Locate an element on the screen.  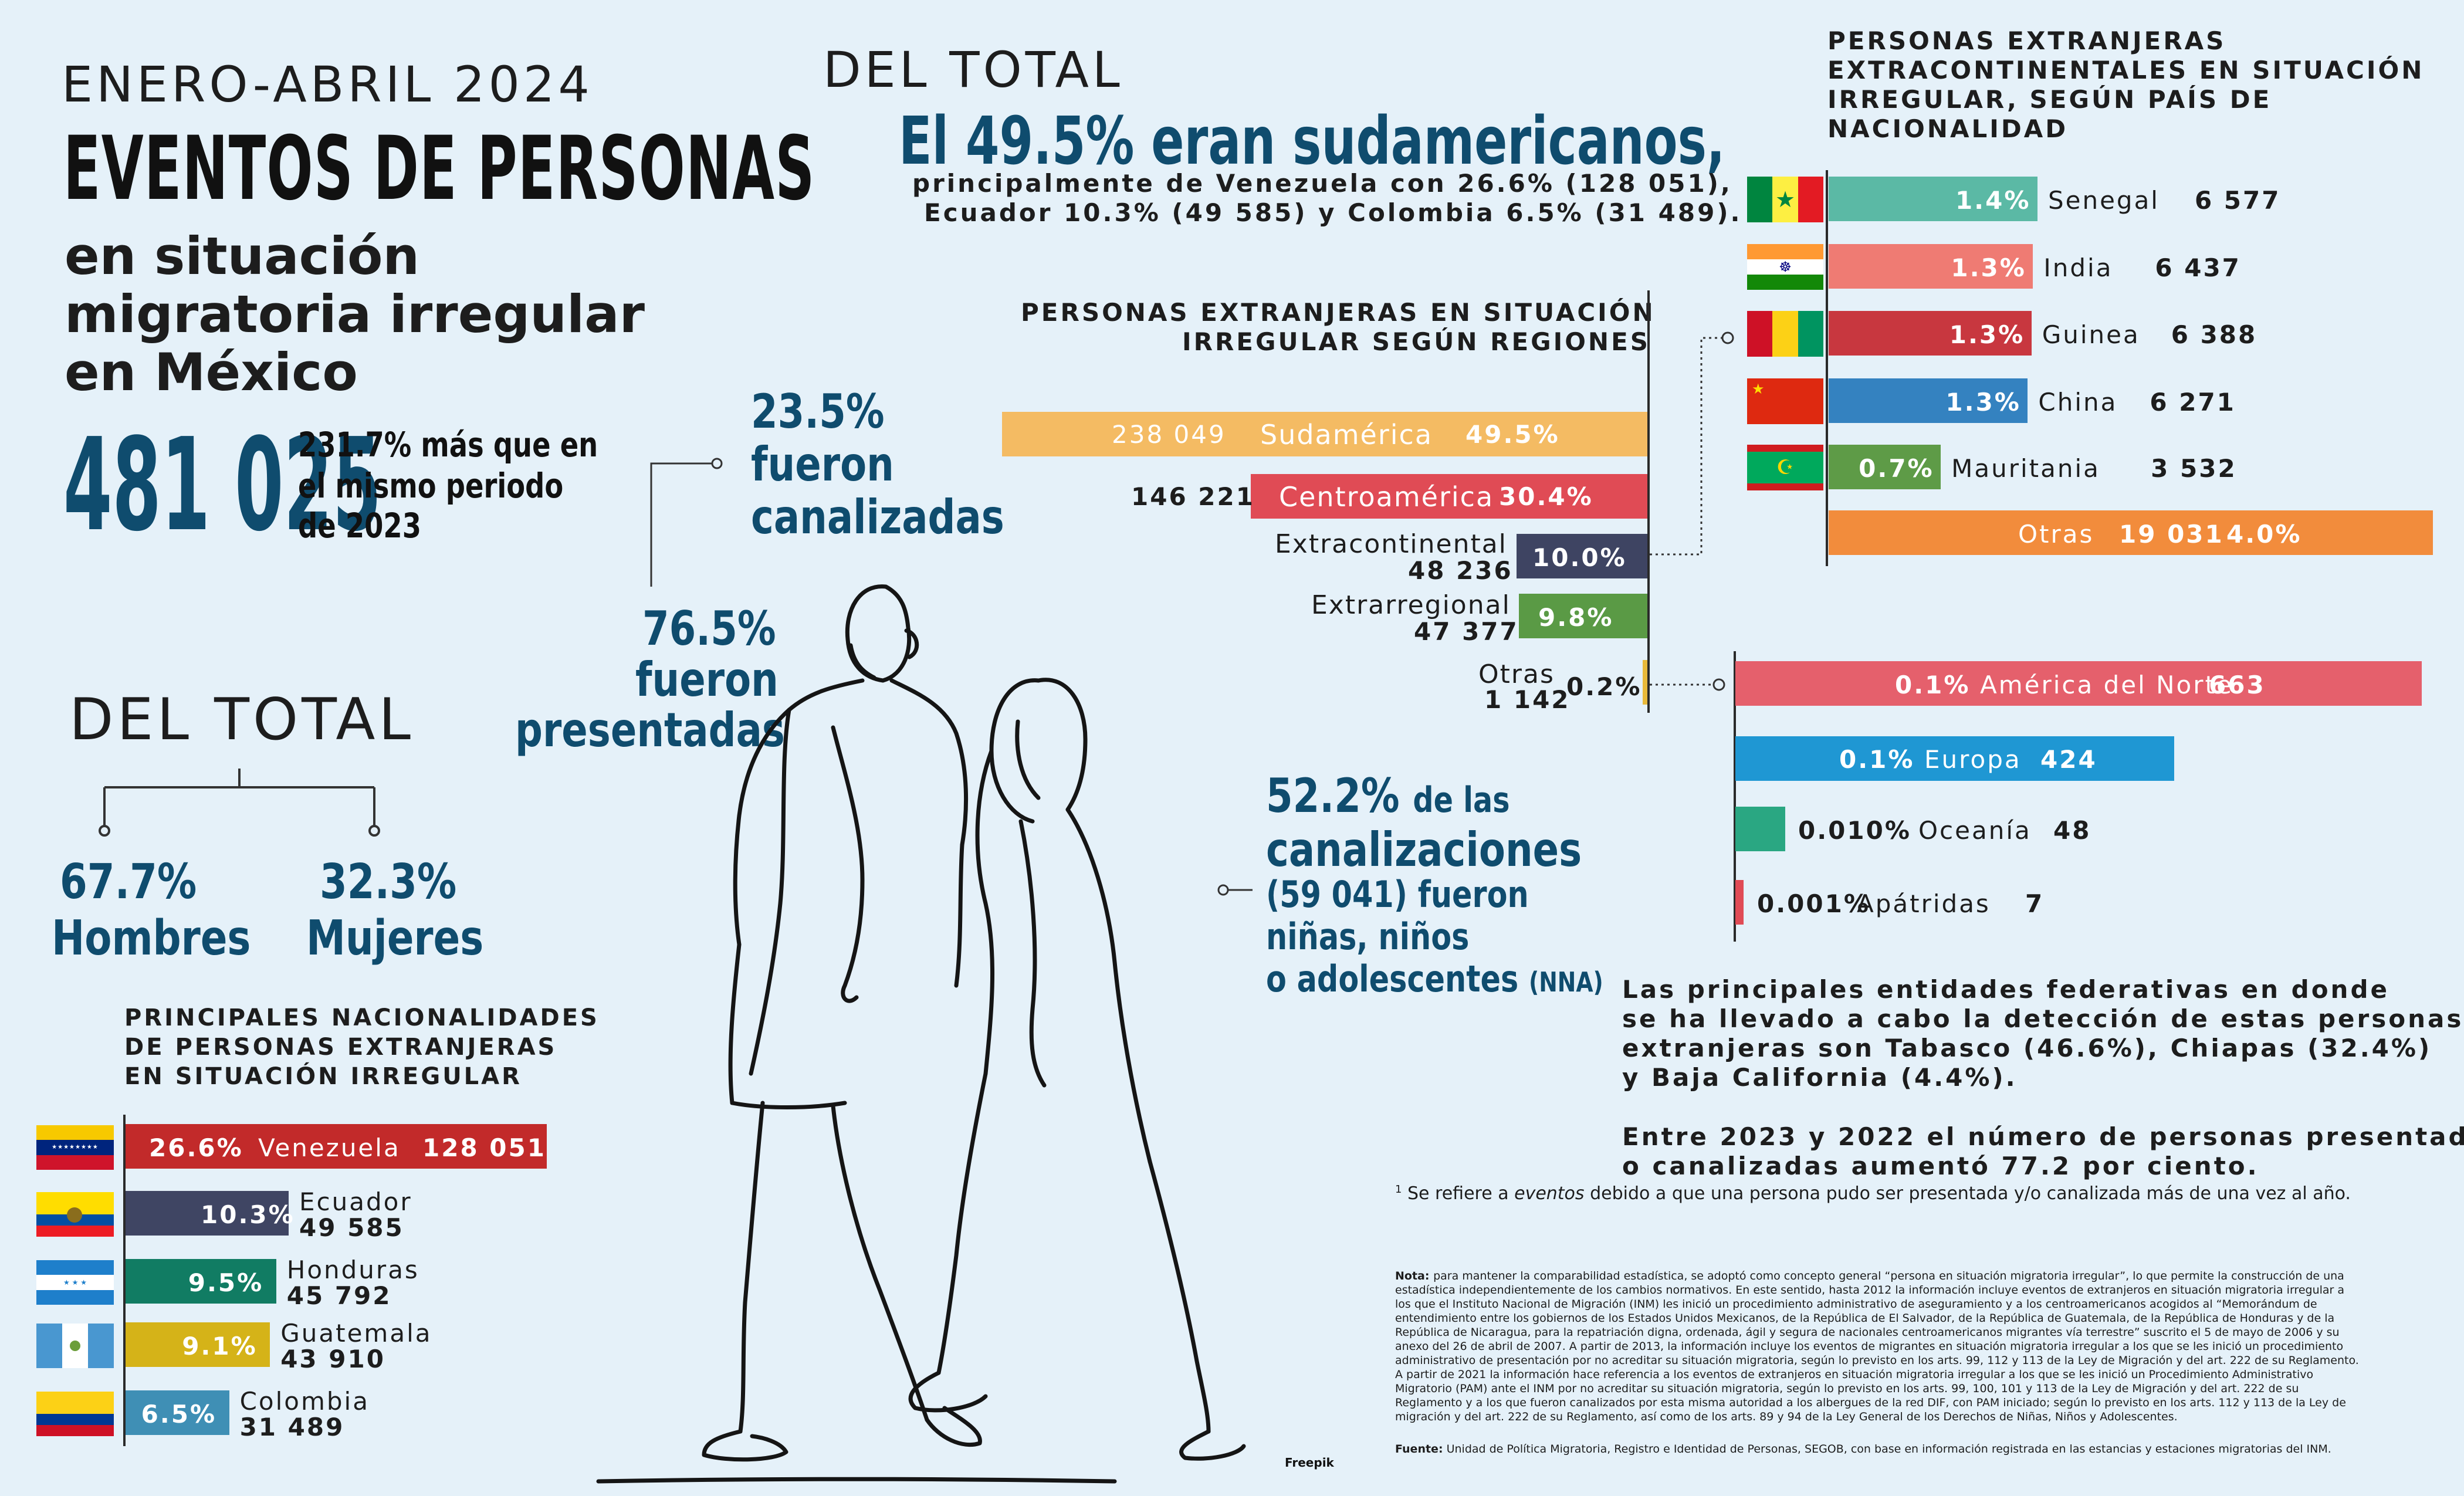
del-total-regions-heading: DEL TOTAL is located at coordinates (973, 70).